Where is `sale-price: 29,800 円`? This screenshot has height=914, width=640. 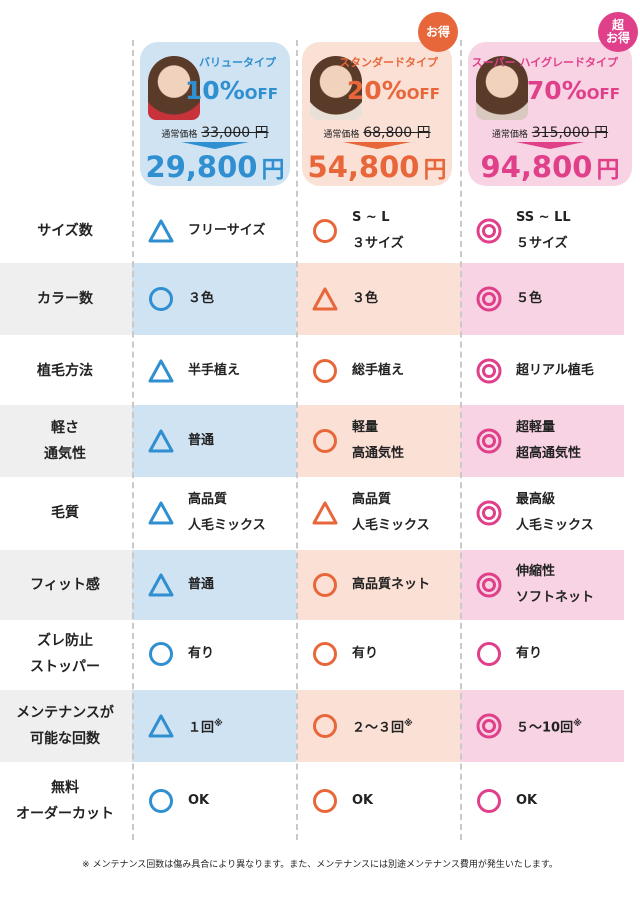 sale-price: 29,800 円 is located at coordinates (215, 167).